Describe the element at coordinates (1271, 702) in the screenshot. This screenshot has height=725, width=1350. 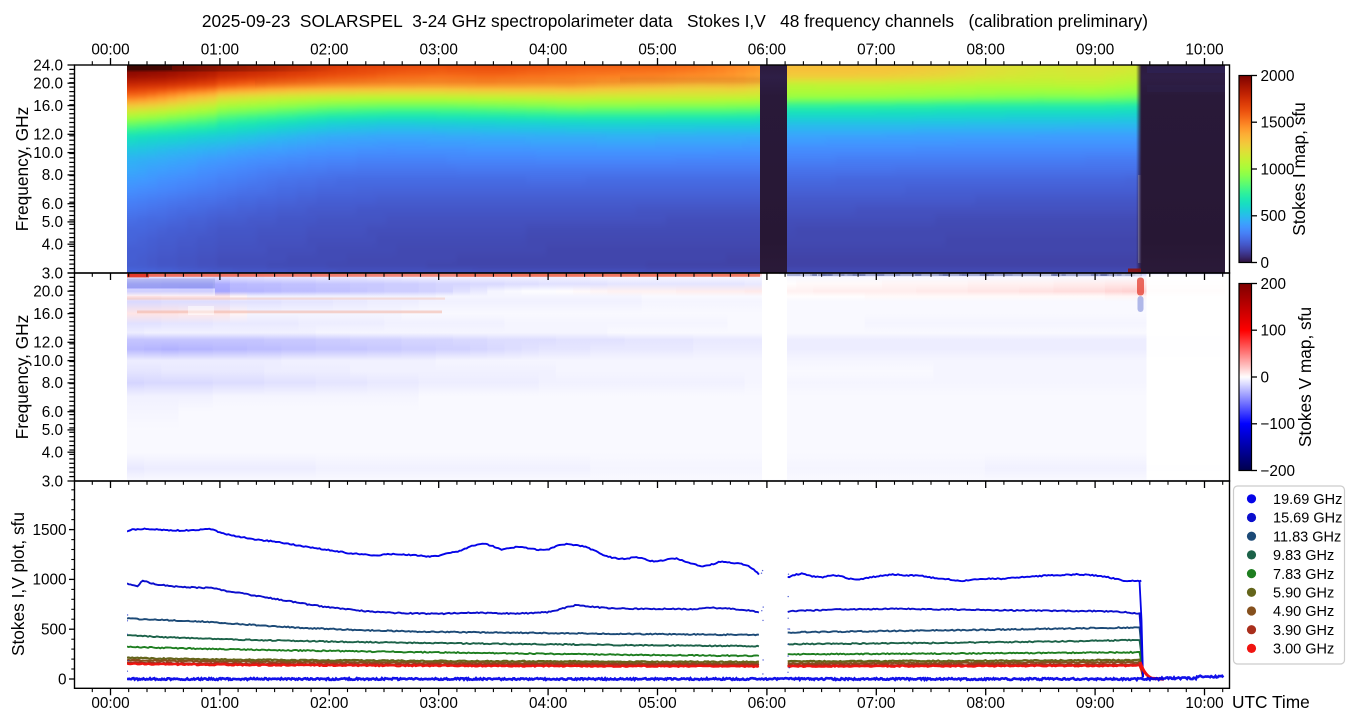
I see `svg-text: UTC Time` at that location.